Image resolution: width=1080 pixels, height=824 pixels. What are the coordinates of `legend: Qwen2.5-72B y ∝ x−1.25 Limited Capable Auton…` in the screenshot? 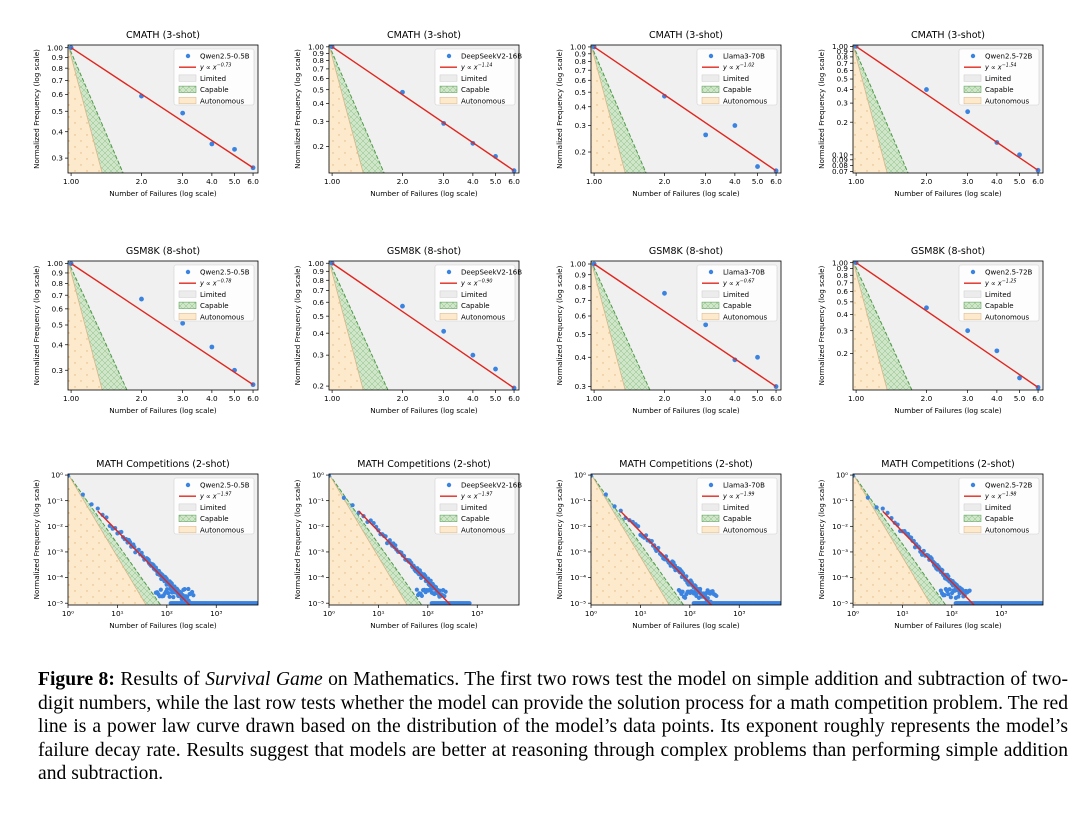 It's located at (999, 292).